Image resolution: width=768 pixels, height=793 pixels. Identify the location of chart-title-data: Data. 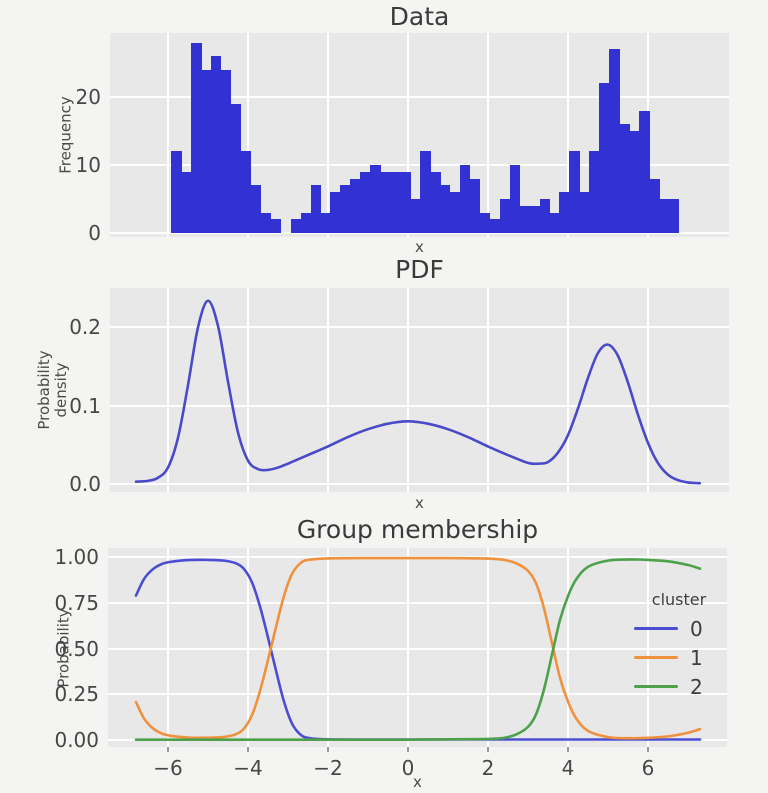
(419, 16).